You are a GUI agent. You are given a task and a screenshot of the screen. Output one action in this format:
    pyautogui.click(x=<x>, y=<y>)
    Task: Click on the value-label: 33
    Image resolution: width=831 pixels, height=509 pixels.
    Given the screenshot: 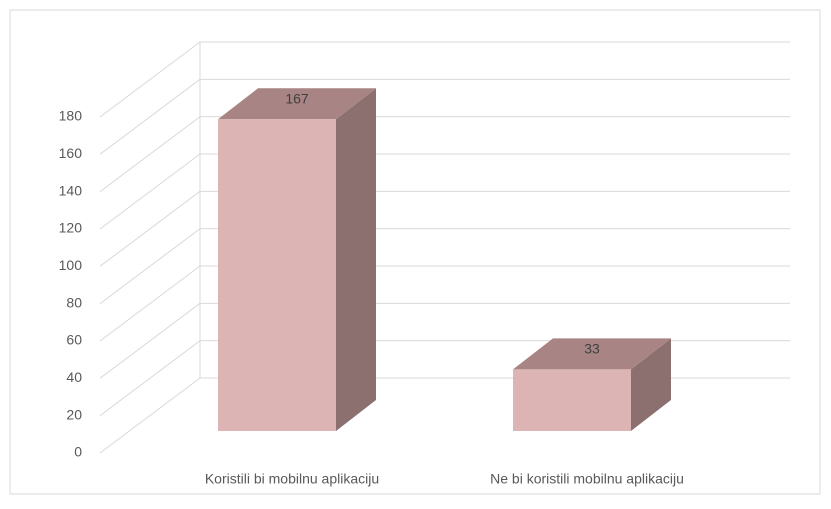 What is the action you would take?
    pyautogui.click(x=592, y=349)
    